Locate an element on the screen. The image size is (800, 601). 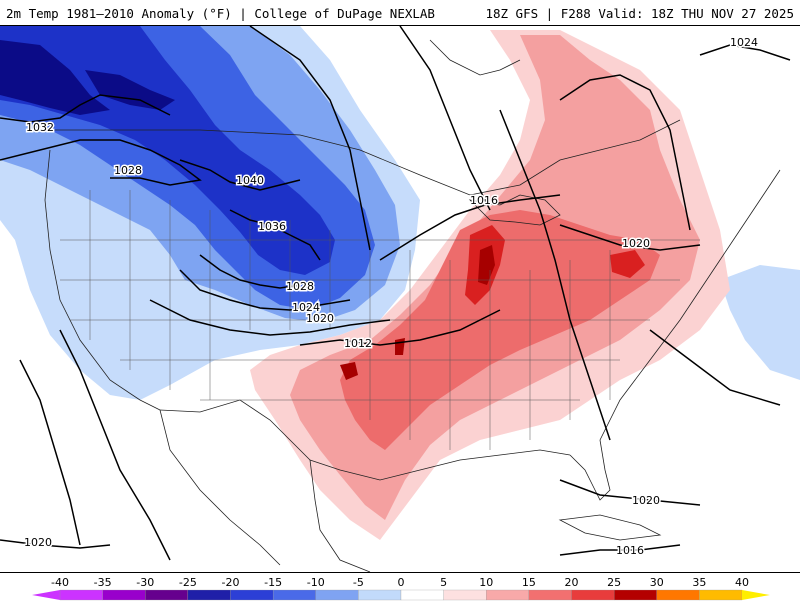
colorbar-tick-label: 40 is located at coordinates (742, 582).